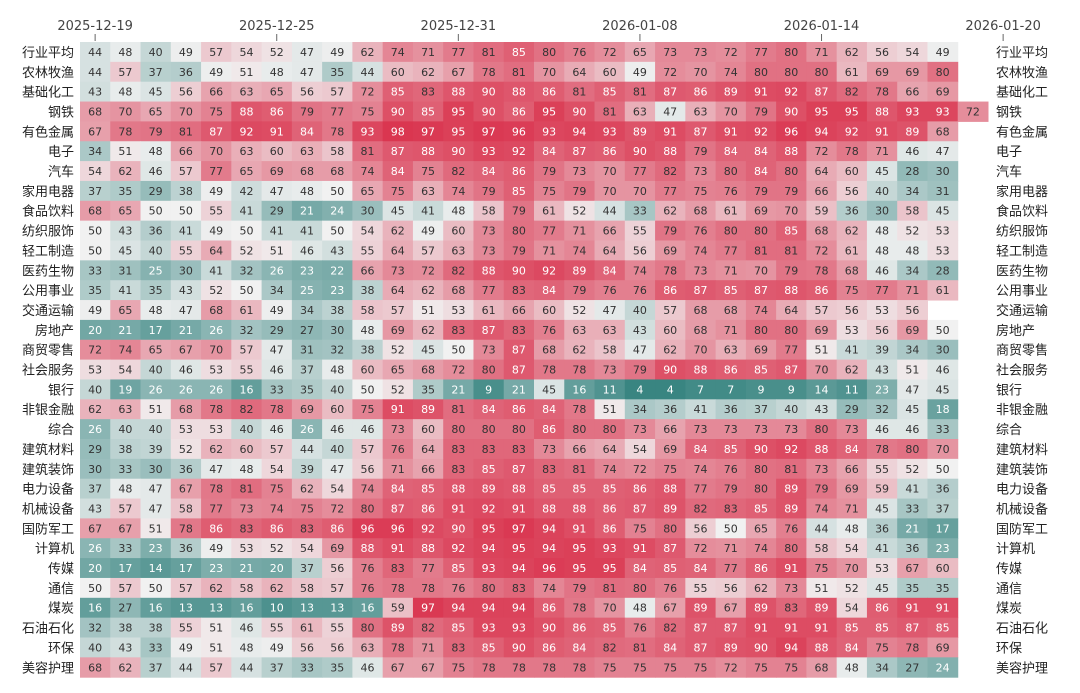  Describe the element at coordinates (1009, 569) in the screenshot. I see `row-label-right: 传媒` at that location.